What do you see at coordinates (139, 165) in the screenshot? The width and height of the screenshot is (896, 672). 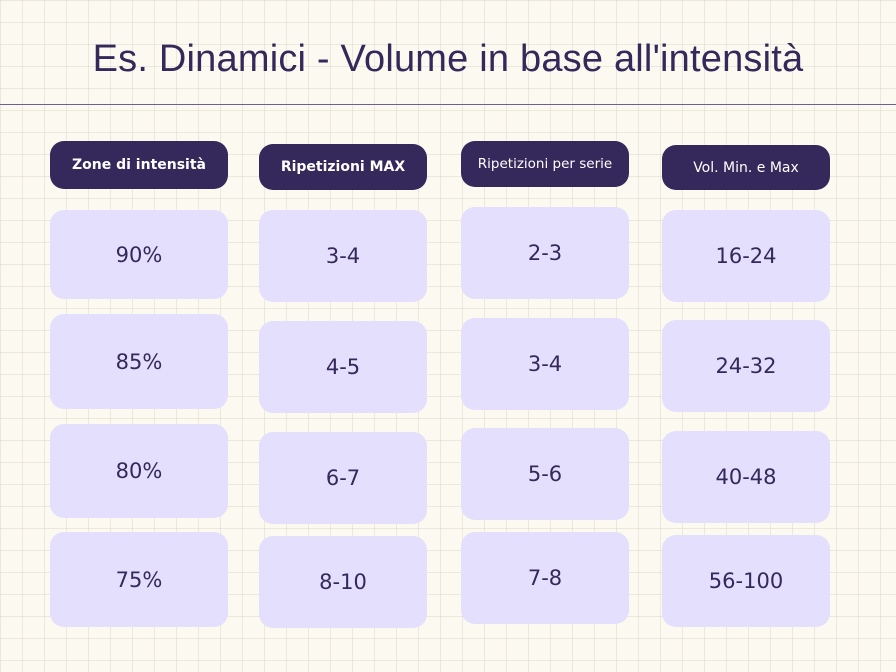 I see `column-header-intensity-zones: Zone di intensità` at bounding box center [139, 165].